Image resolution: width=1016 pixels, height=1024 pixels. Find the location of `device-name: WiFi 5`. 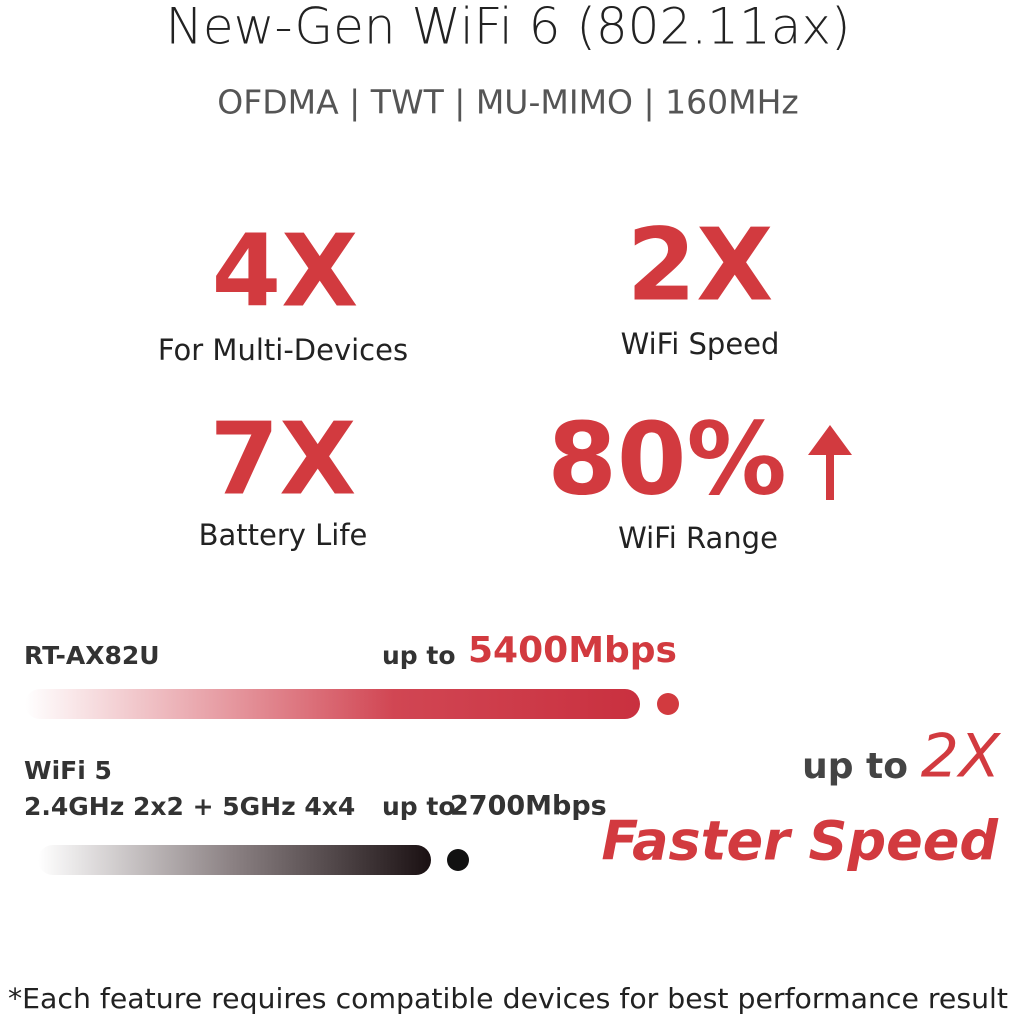

device-name: WiFi 5 is located at coordinates (68, 770).